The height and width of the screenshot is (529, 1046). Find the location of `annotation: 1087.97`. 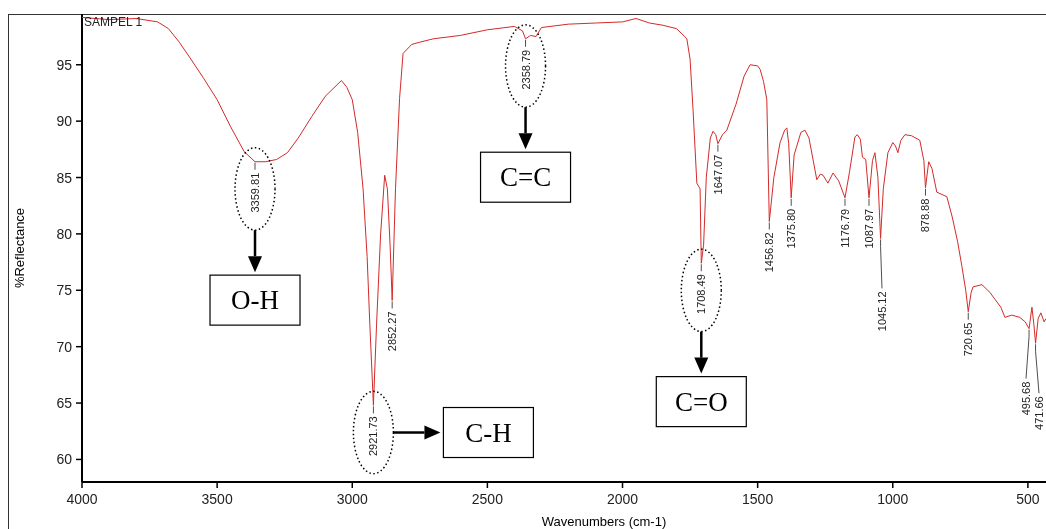

annotation: 1087.97 is located at coordinates (868, 228).